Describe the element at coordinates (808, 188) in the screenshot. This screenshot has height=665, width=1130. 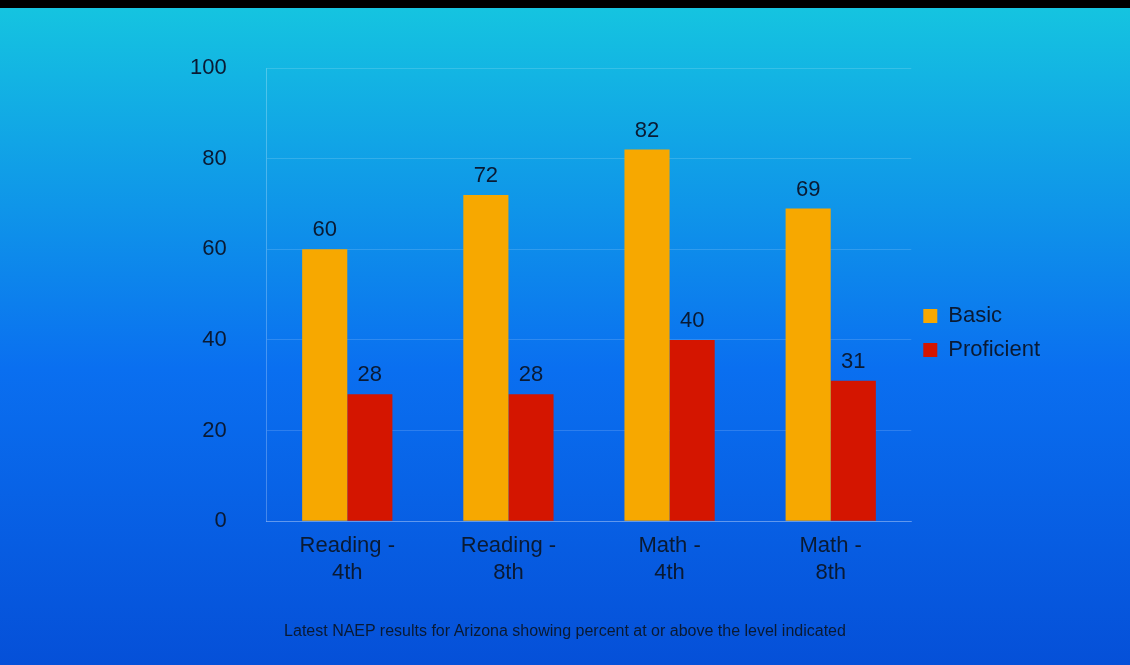
I see `data-label: 69` at that location.